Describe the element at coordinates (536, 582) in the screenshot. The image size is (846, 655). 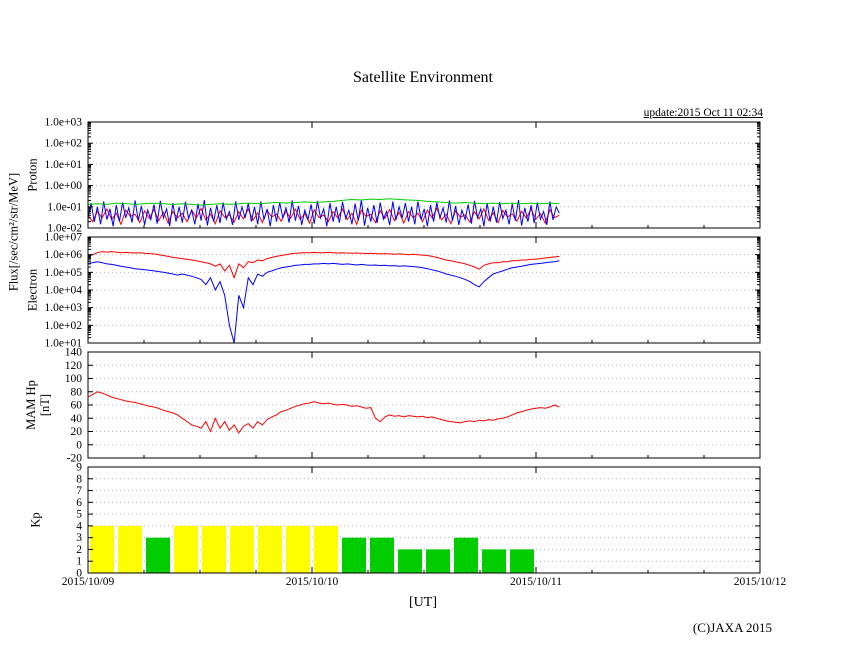
I see `x-tick-label-2: 2015/10/11` at that location.